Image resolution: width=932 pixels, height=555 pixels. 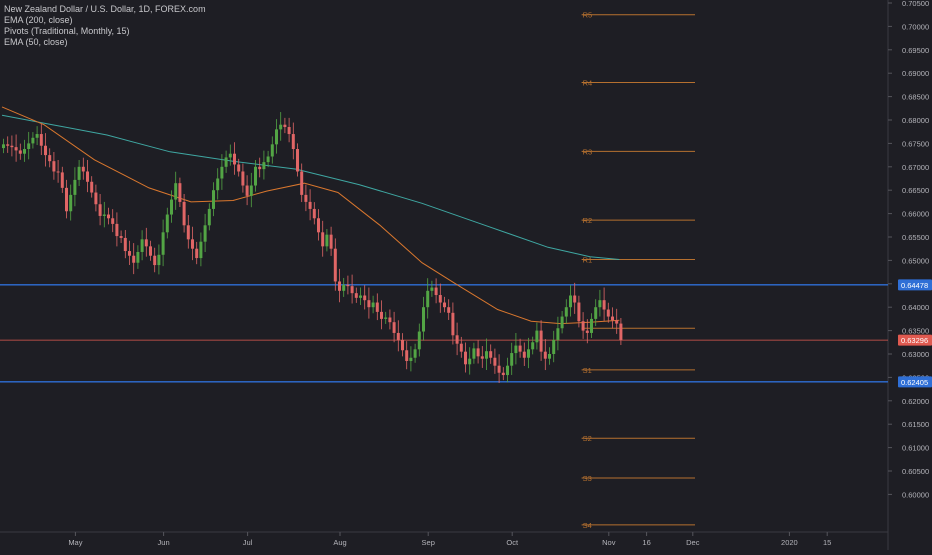 What do you see at coordinates (512, 542) in the screenshot?
I see `x-tick-label: Oct` at bounding box center [512, 542].